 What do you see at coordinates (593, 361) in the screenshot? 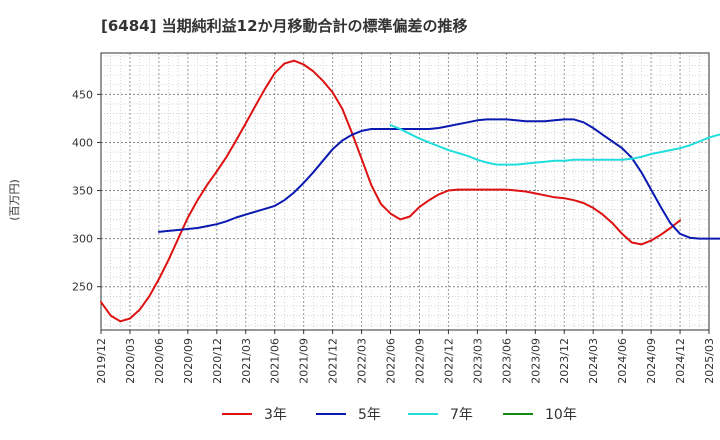
I see `x-tick-label: 2024/03` at bounding box center [593, 361].